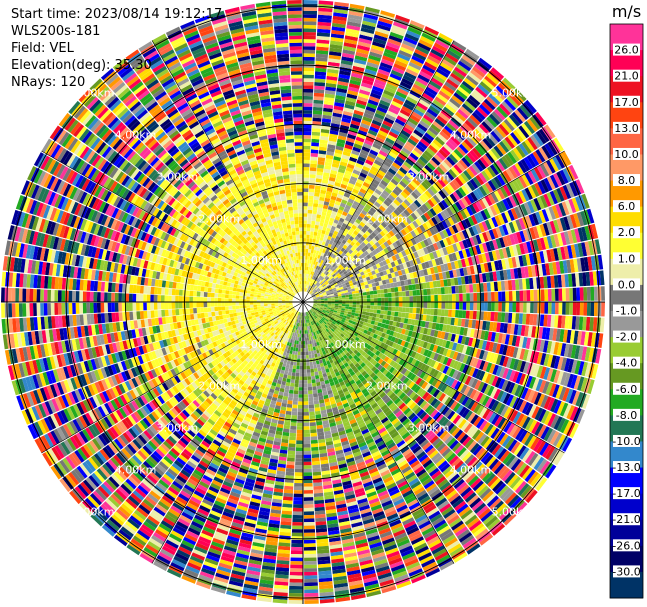  I want to click on instrument-name: WLS200s-181, so click(56, 31).